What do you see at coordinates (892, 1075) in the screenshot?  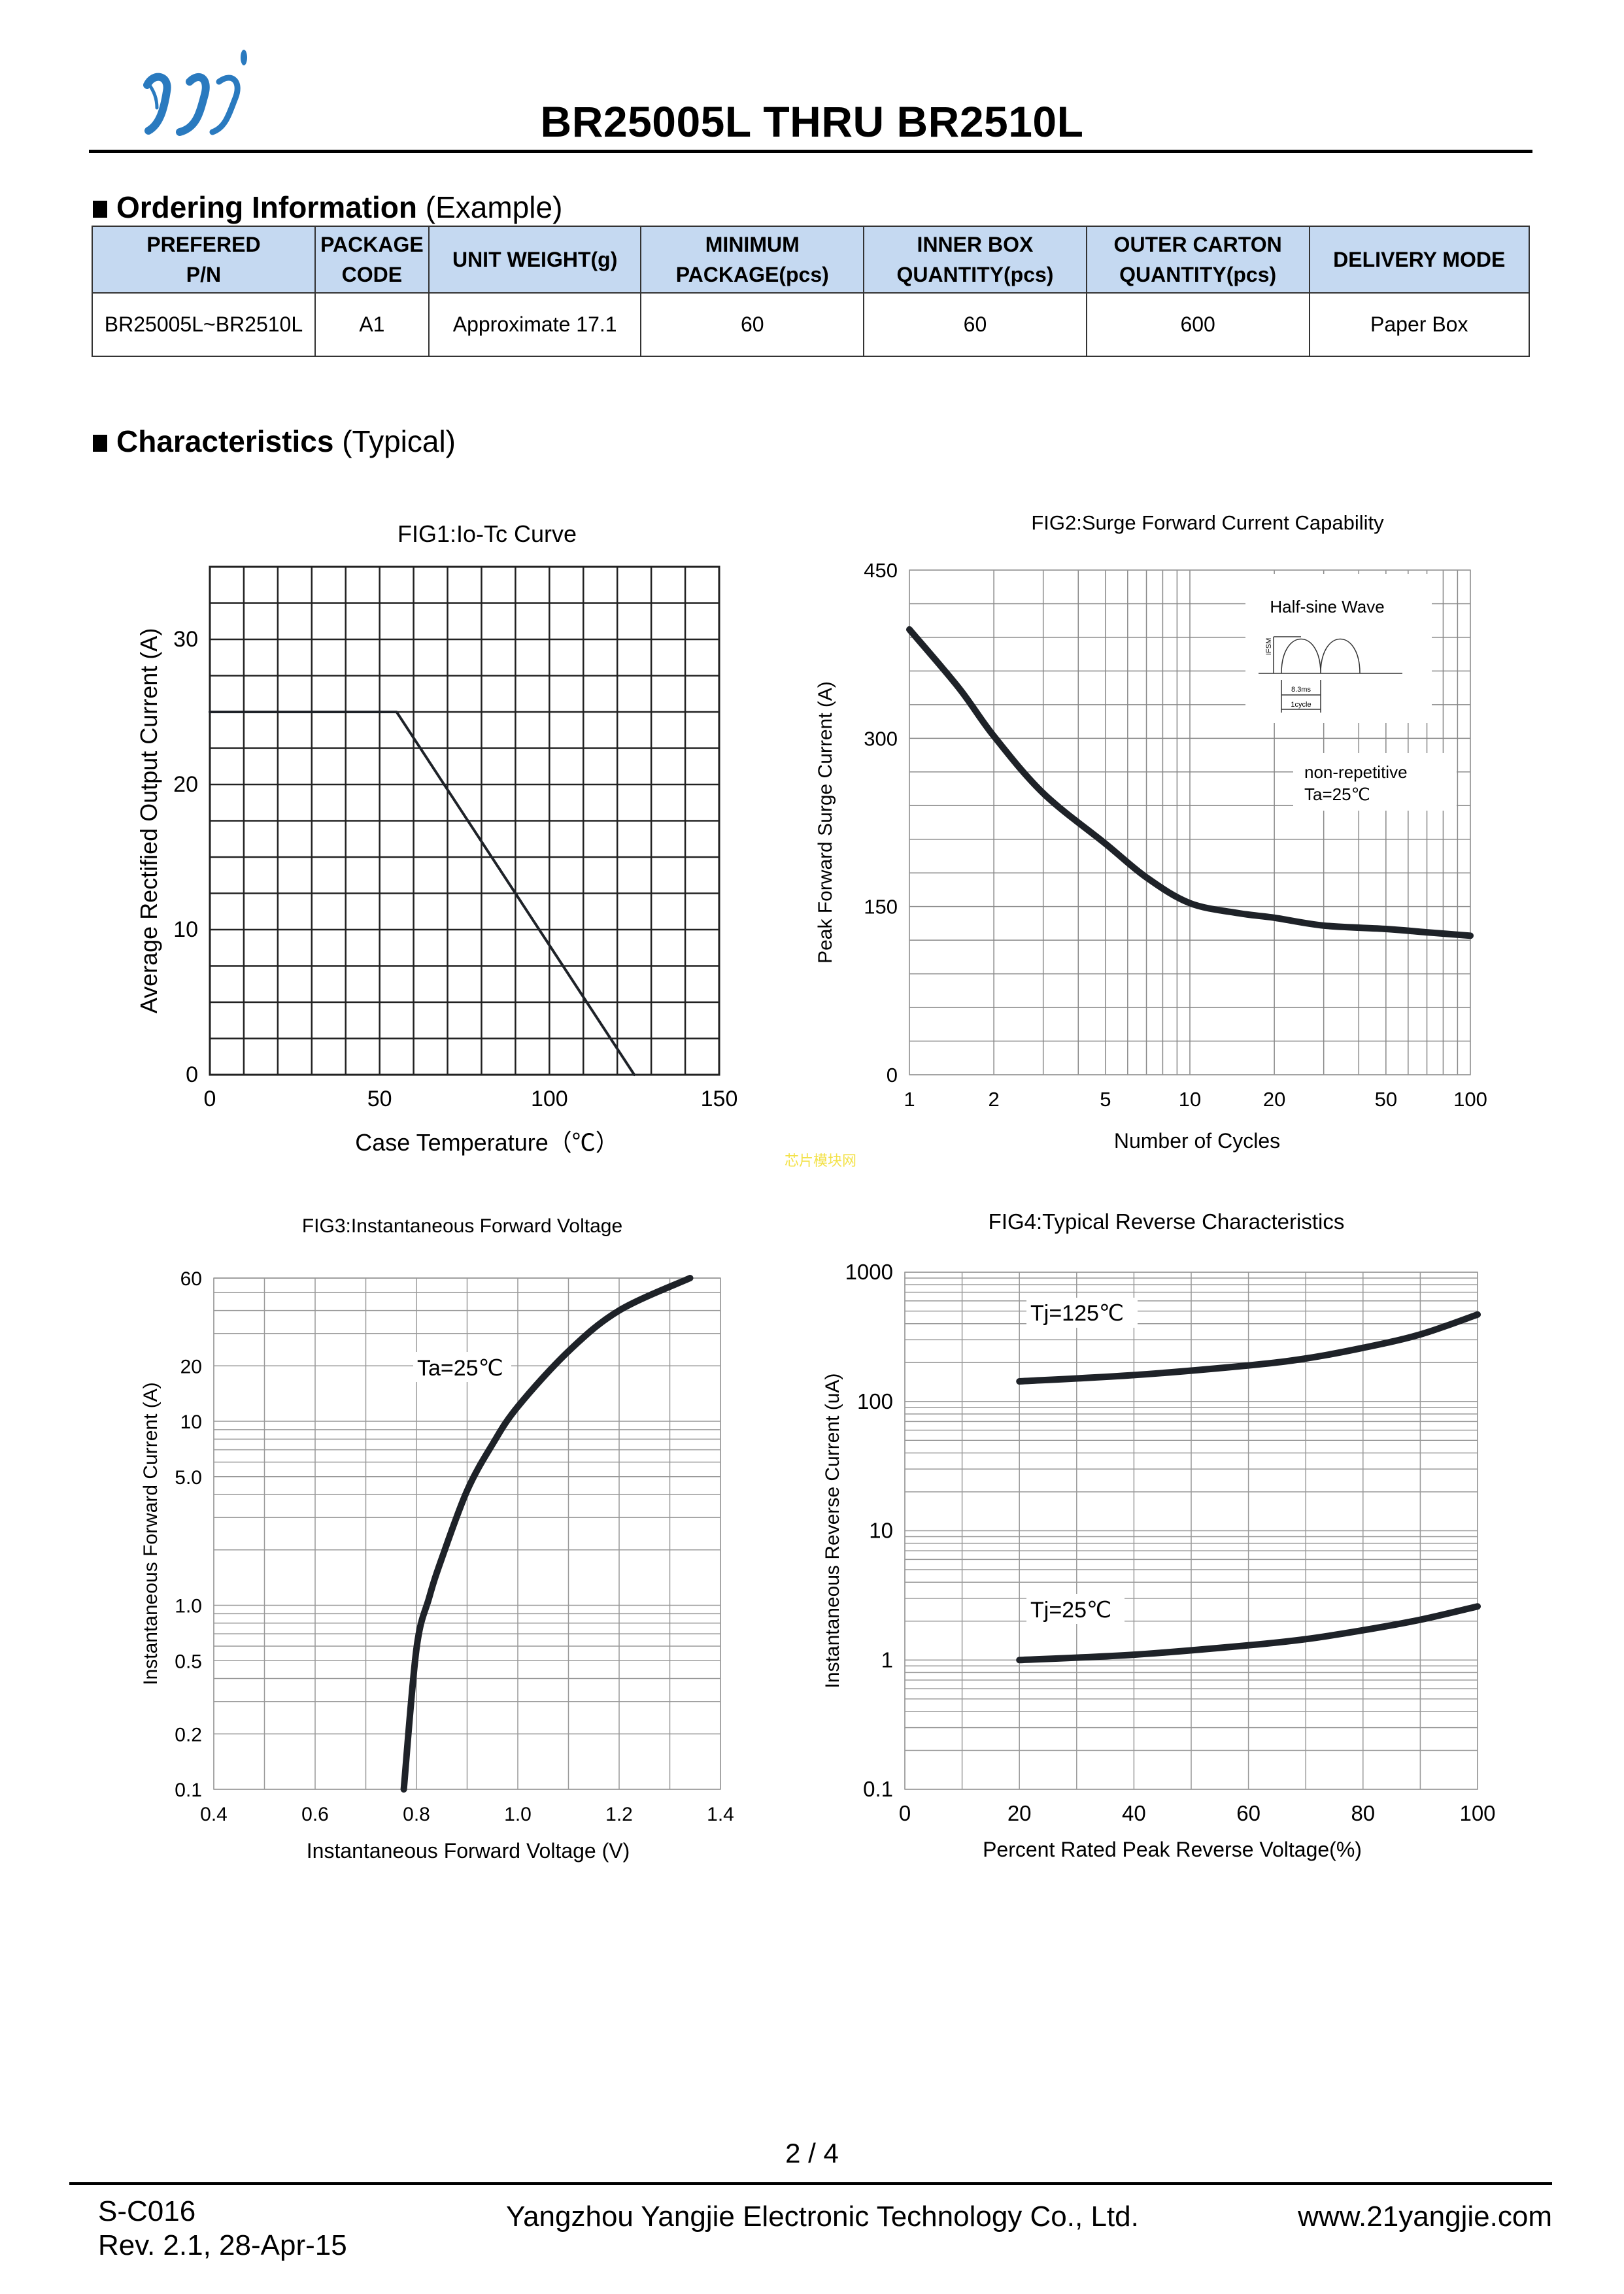 I see `y-tick-label: 0` at bounding box center [892, 1075].